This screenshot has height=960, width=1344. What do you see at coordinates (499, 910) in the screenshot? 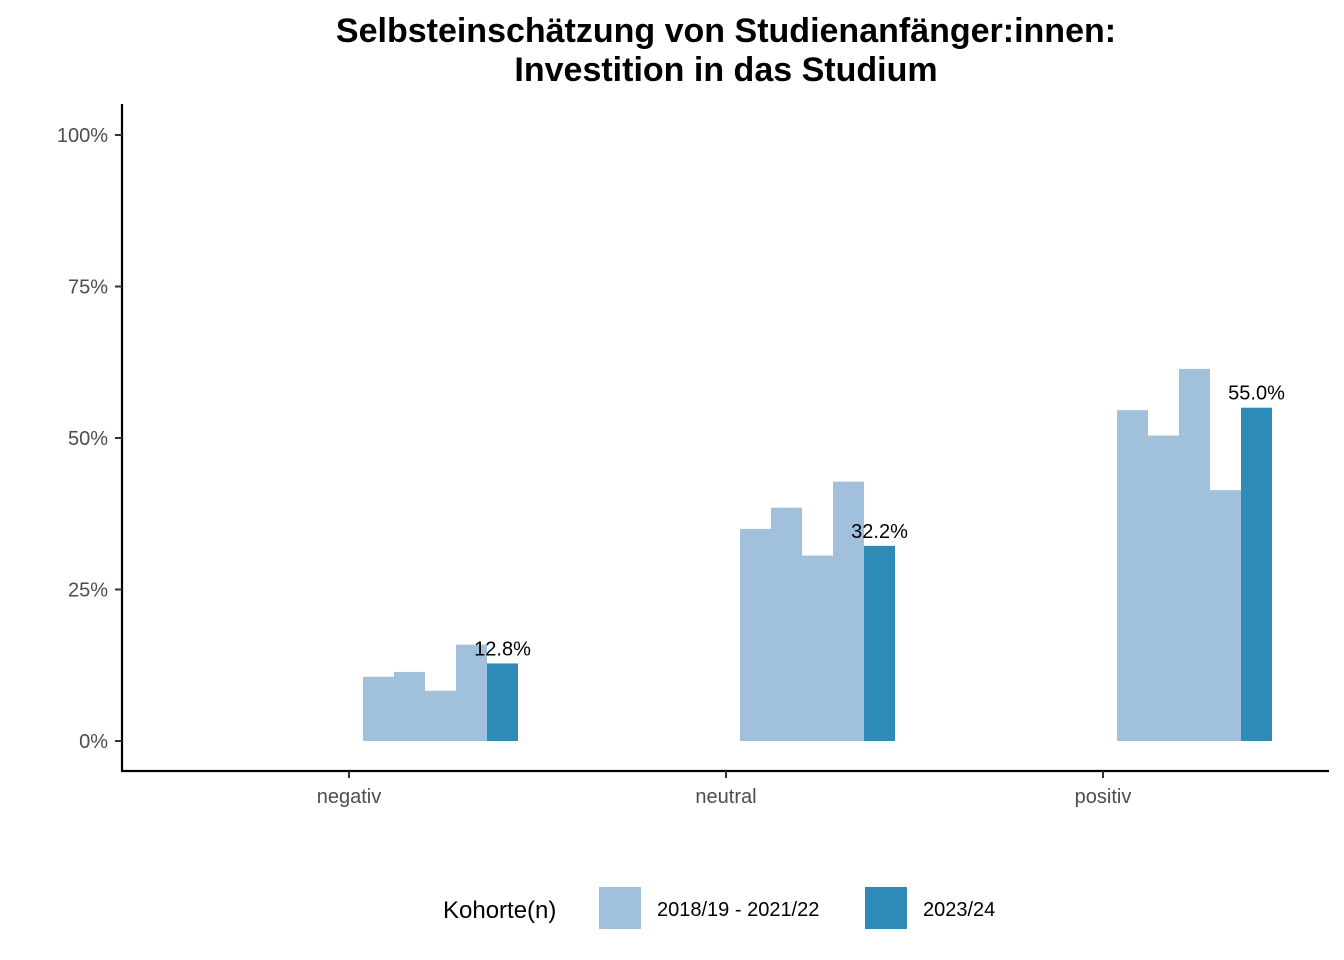
I see `legend-title: Kohorte(n)` at bounding box center [499, 910].